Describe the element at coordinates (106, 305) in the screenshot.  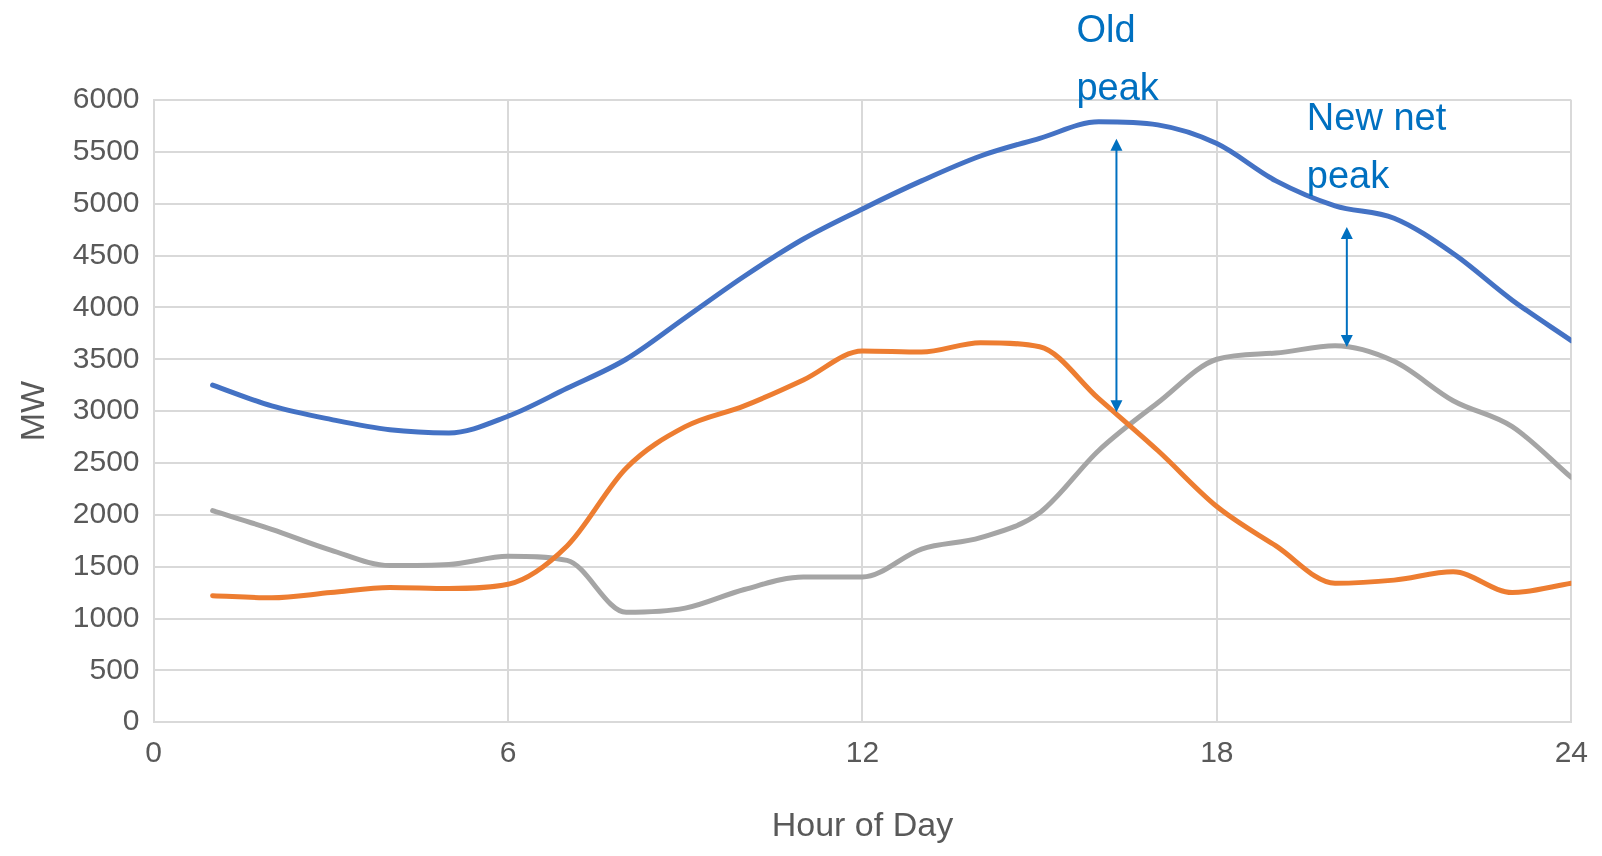
I see `y-tick-label: 4000` at that location.